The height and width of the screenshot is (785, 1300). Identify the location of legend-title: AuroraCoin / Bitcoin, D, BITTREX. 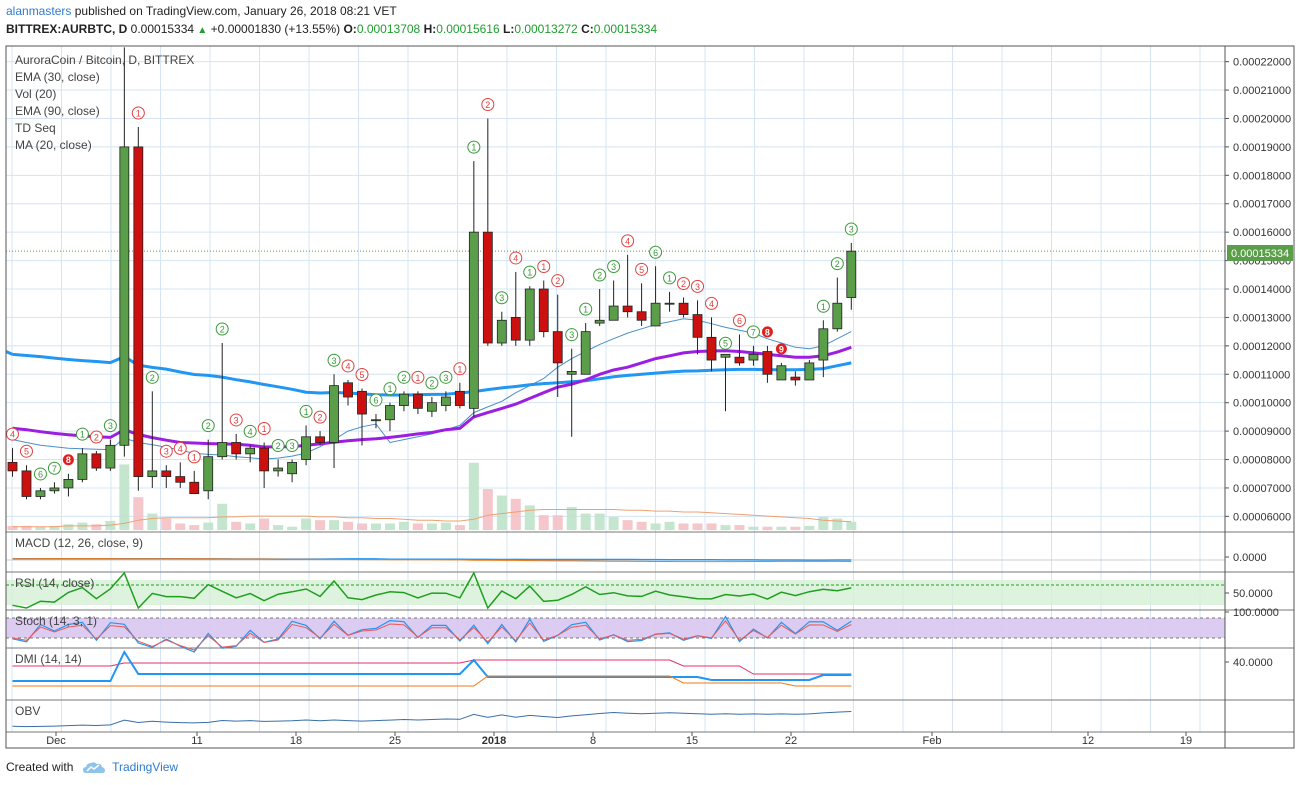
(104, 60).